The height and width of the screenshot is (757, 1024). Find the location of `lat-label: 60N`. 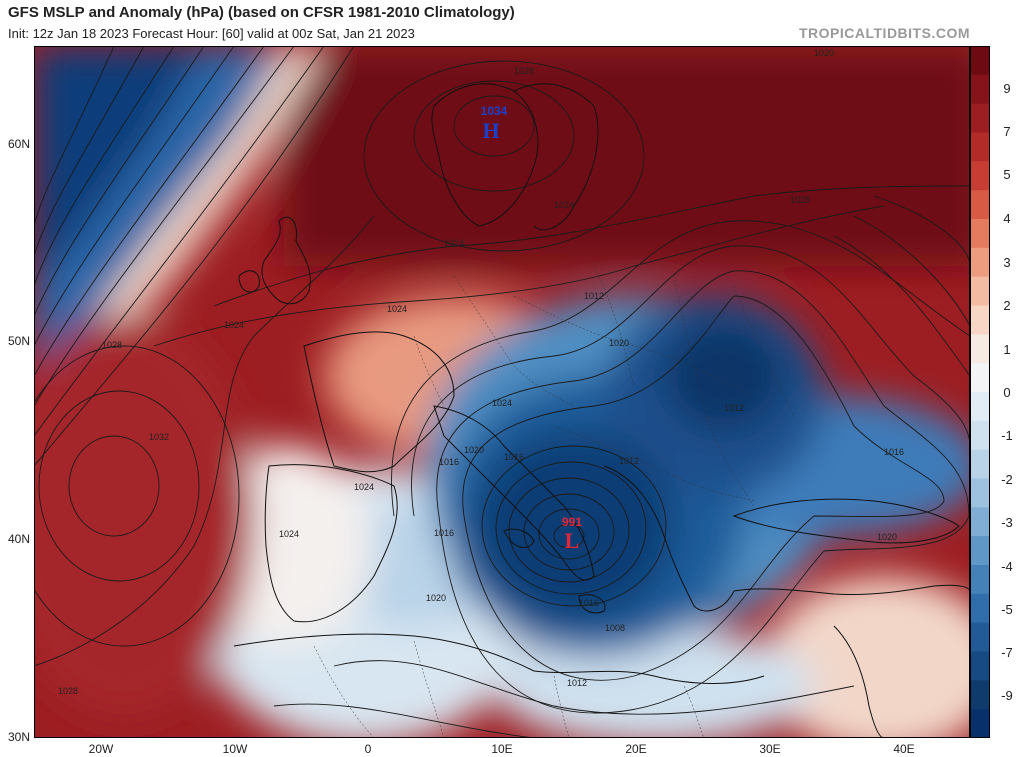

lat-label: 60N is located at coordinates (18, 144).